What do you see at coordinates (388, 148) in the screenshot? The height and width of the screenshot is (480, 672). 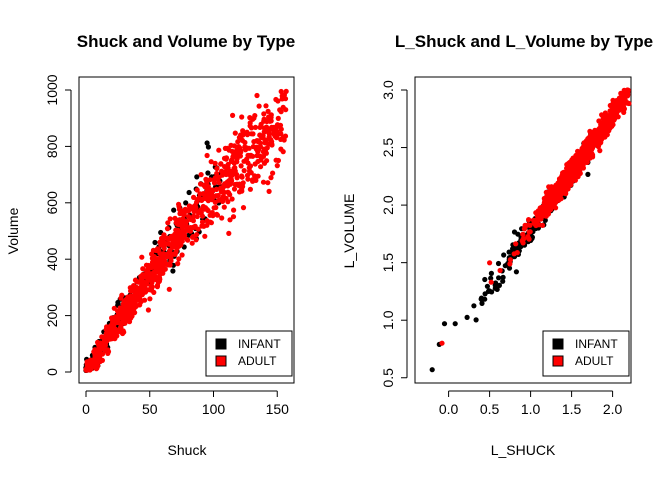 I see `y-tick-label: 2.5` at bounding box center [388, 148].